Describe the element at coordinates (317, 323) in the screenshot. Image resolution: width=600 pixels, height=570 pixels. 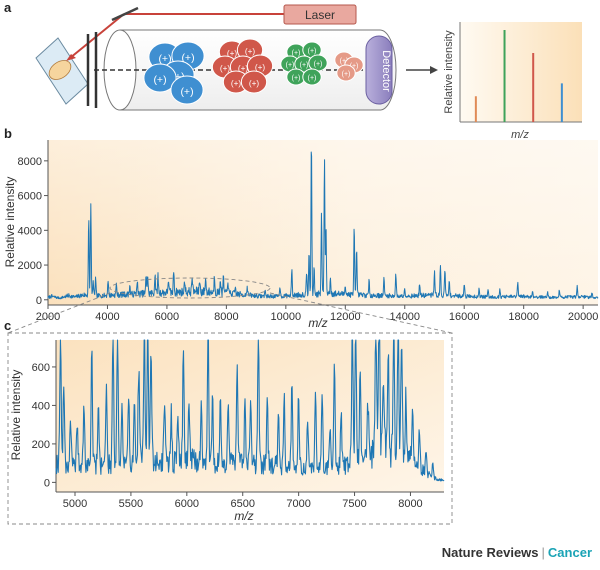
I see `panel-b-xlabel: m/z` at that location.